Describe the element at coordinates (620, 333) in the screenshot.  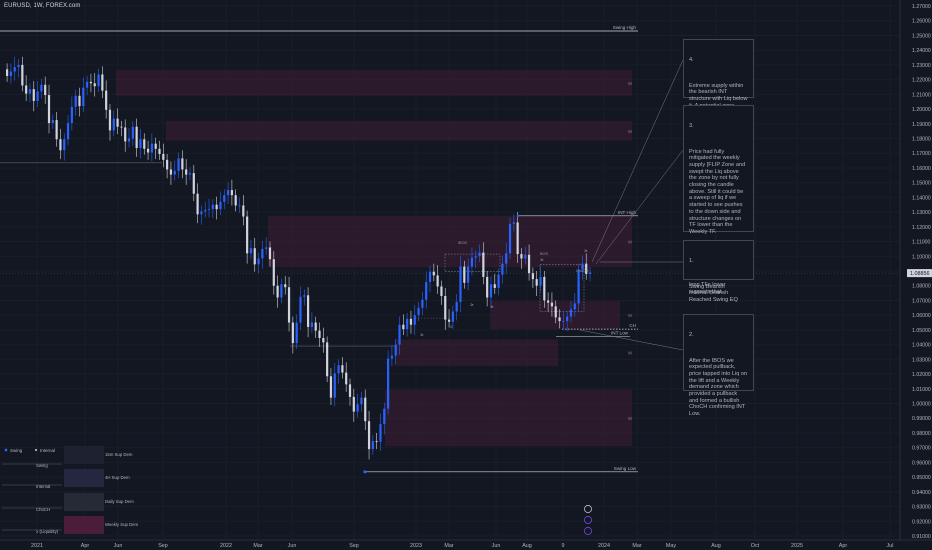
I see `structure-level-label: INT Low` at that location.